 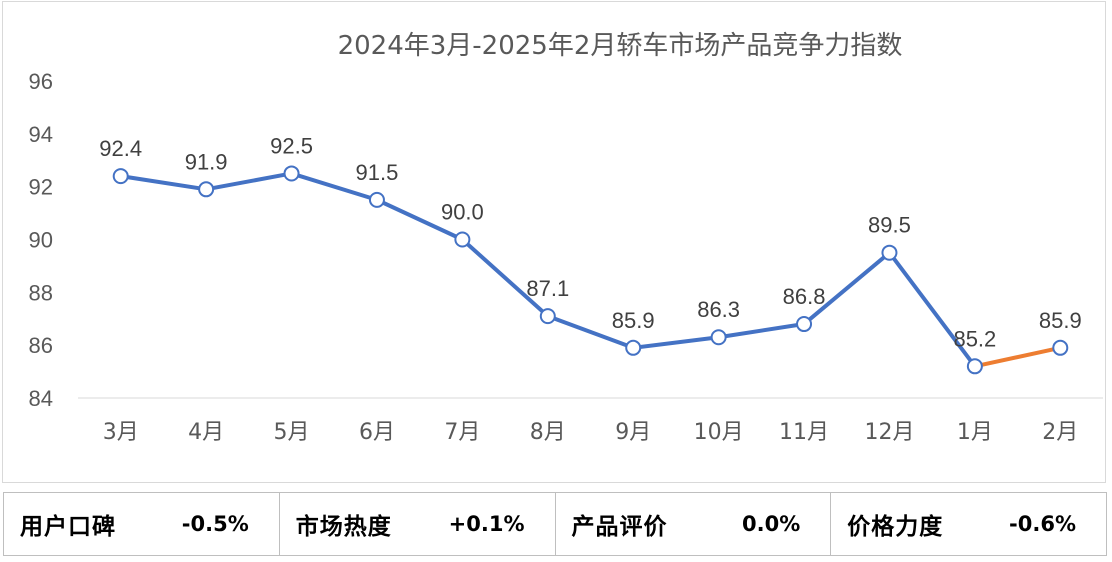 What do you see at coordinates (694, 524) in the screenshot?
I see `metric-product-review: 产品评价 0.0%` at bounding box center [694, 524].